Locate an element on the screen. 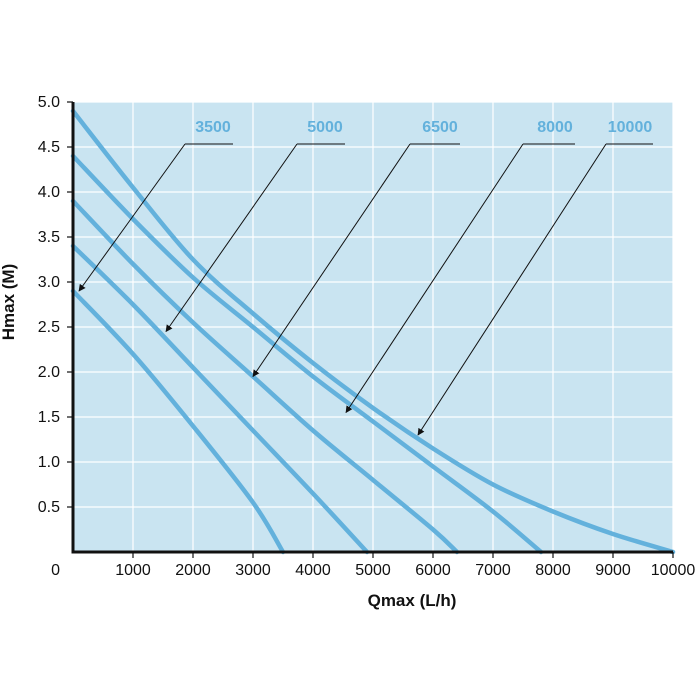 This screenshot has height=700, width=700. y-tick-label: 5.0 is located at coordinates (49, 102).